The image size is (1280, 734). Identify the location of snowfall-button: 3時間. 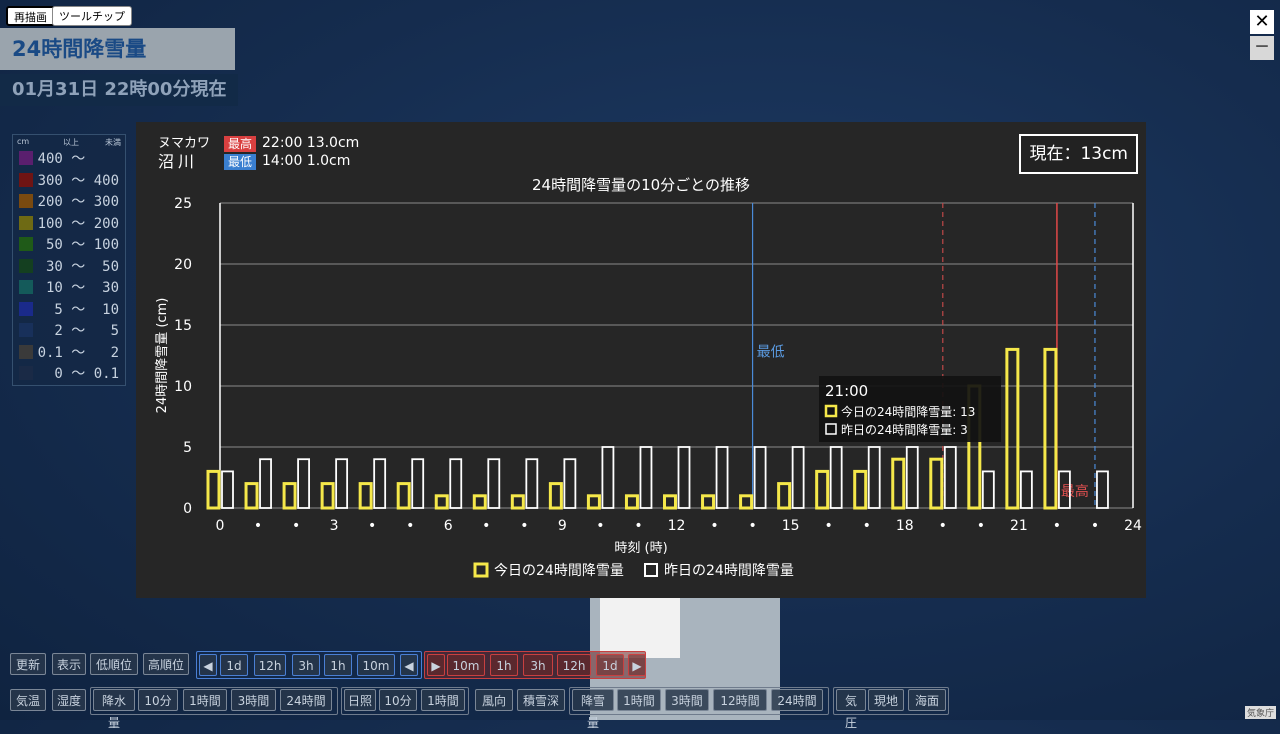
(687, 700).